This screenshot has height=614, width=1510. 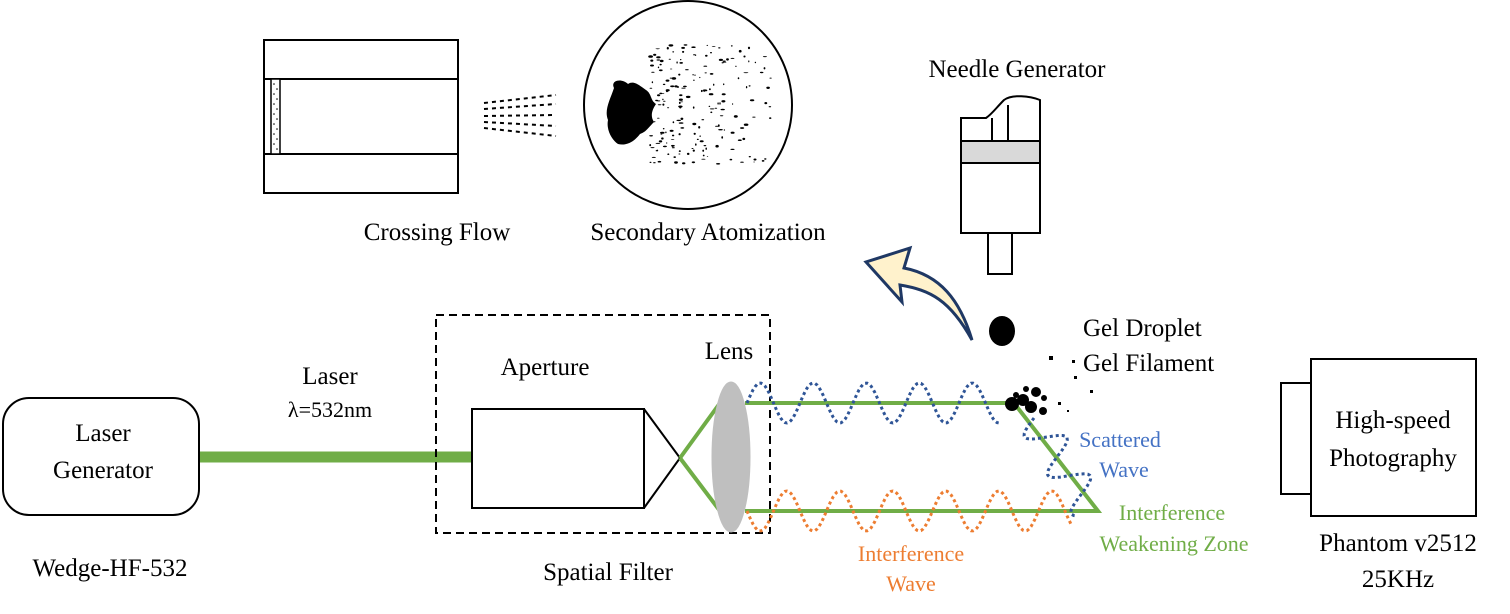 What do you see at coordinates (1057, 467) in the screenshot?
I see `scattered-wave-diagonal` at bounding box center [1057, 467].